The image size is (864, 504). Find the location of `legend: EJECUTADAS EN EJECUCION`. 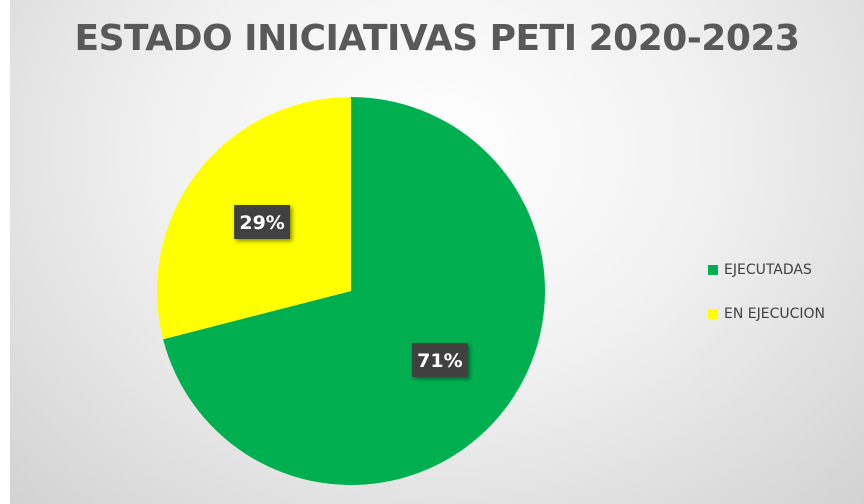

legend: EJECUTADAS EN EJECUCION is located at coordinates (766, 300).